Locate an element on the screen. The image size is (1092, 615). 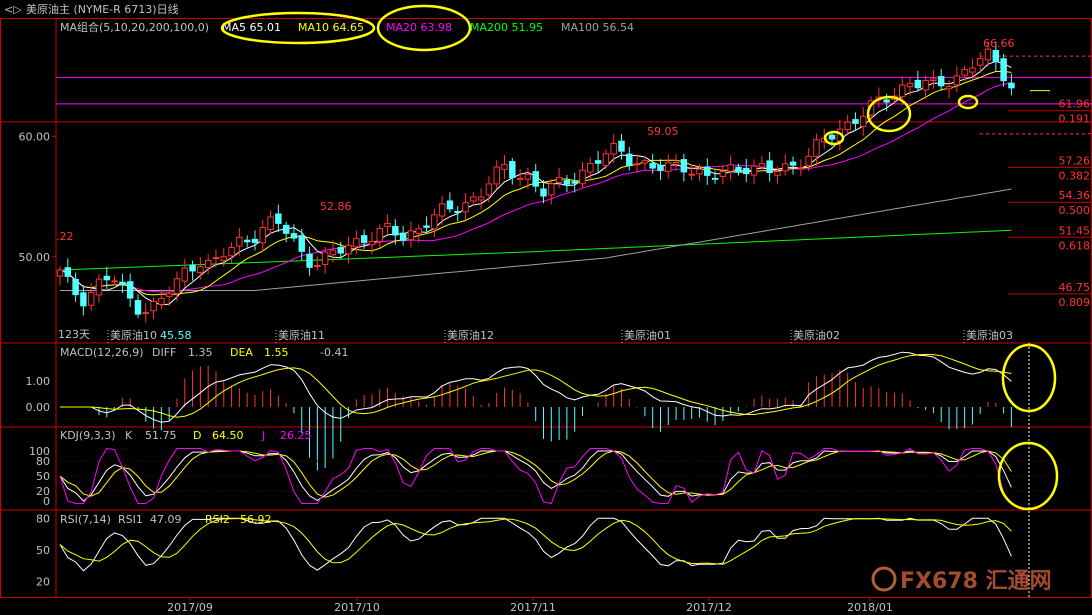
d-label: D is located at coordinates (197, 435).